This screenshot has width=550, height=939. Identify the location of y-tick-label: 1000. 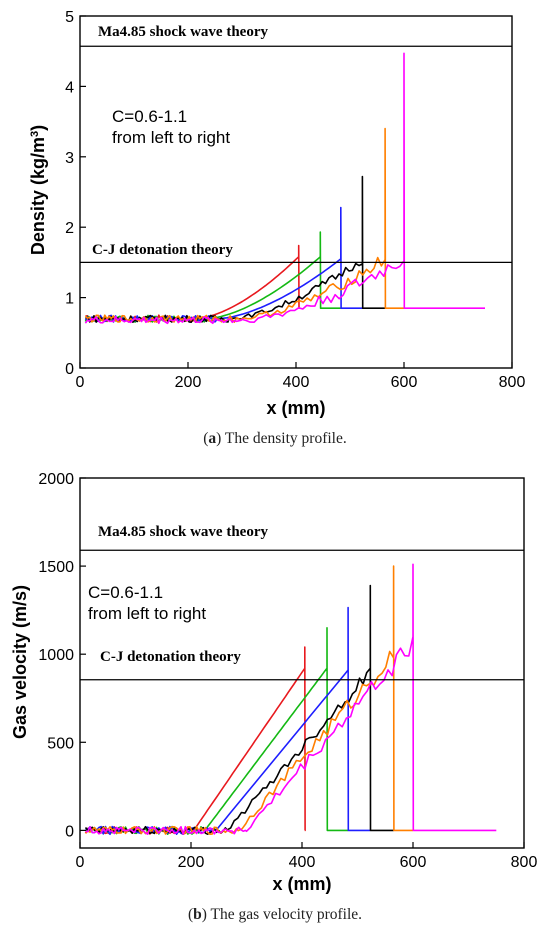
(56, 655).